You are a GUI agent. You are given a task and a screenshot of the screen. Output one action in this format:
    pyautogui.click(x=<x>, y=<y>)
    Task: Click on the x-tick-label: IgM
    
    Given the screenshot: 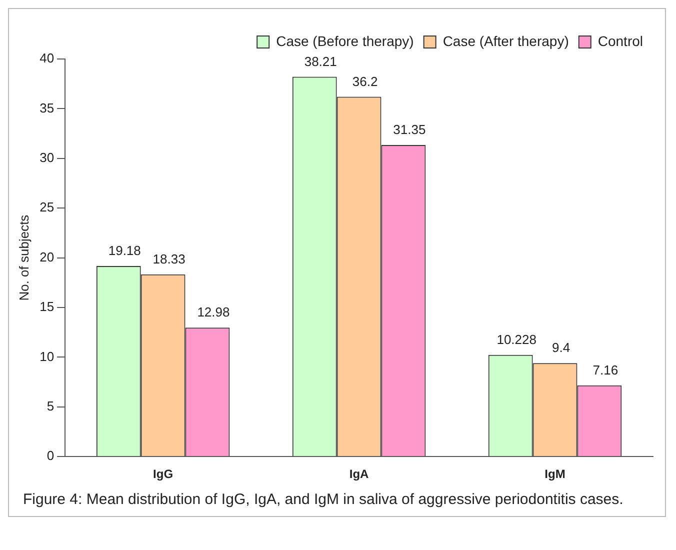 What is the action you would take?
    pyautogui.click(x=555, y=474)
    